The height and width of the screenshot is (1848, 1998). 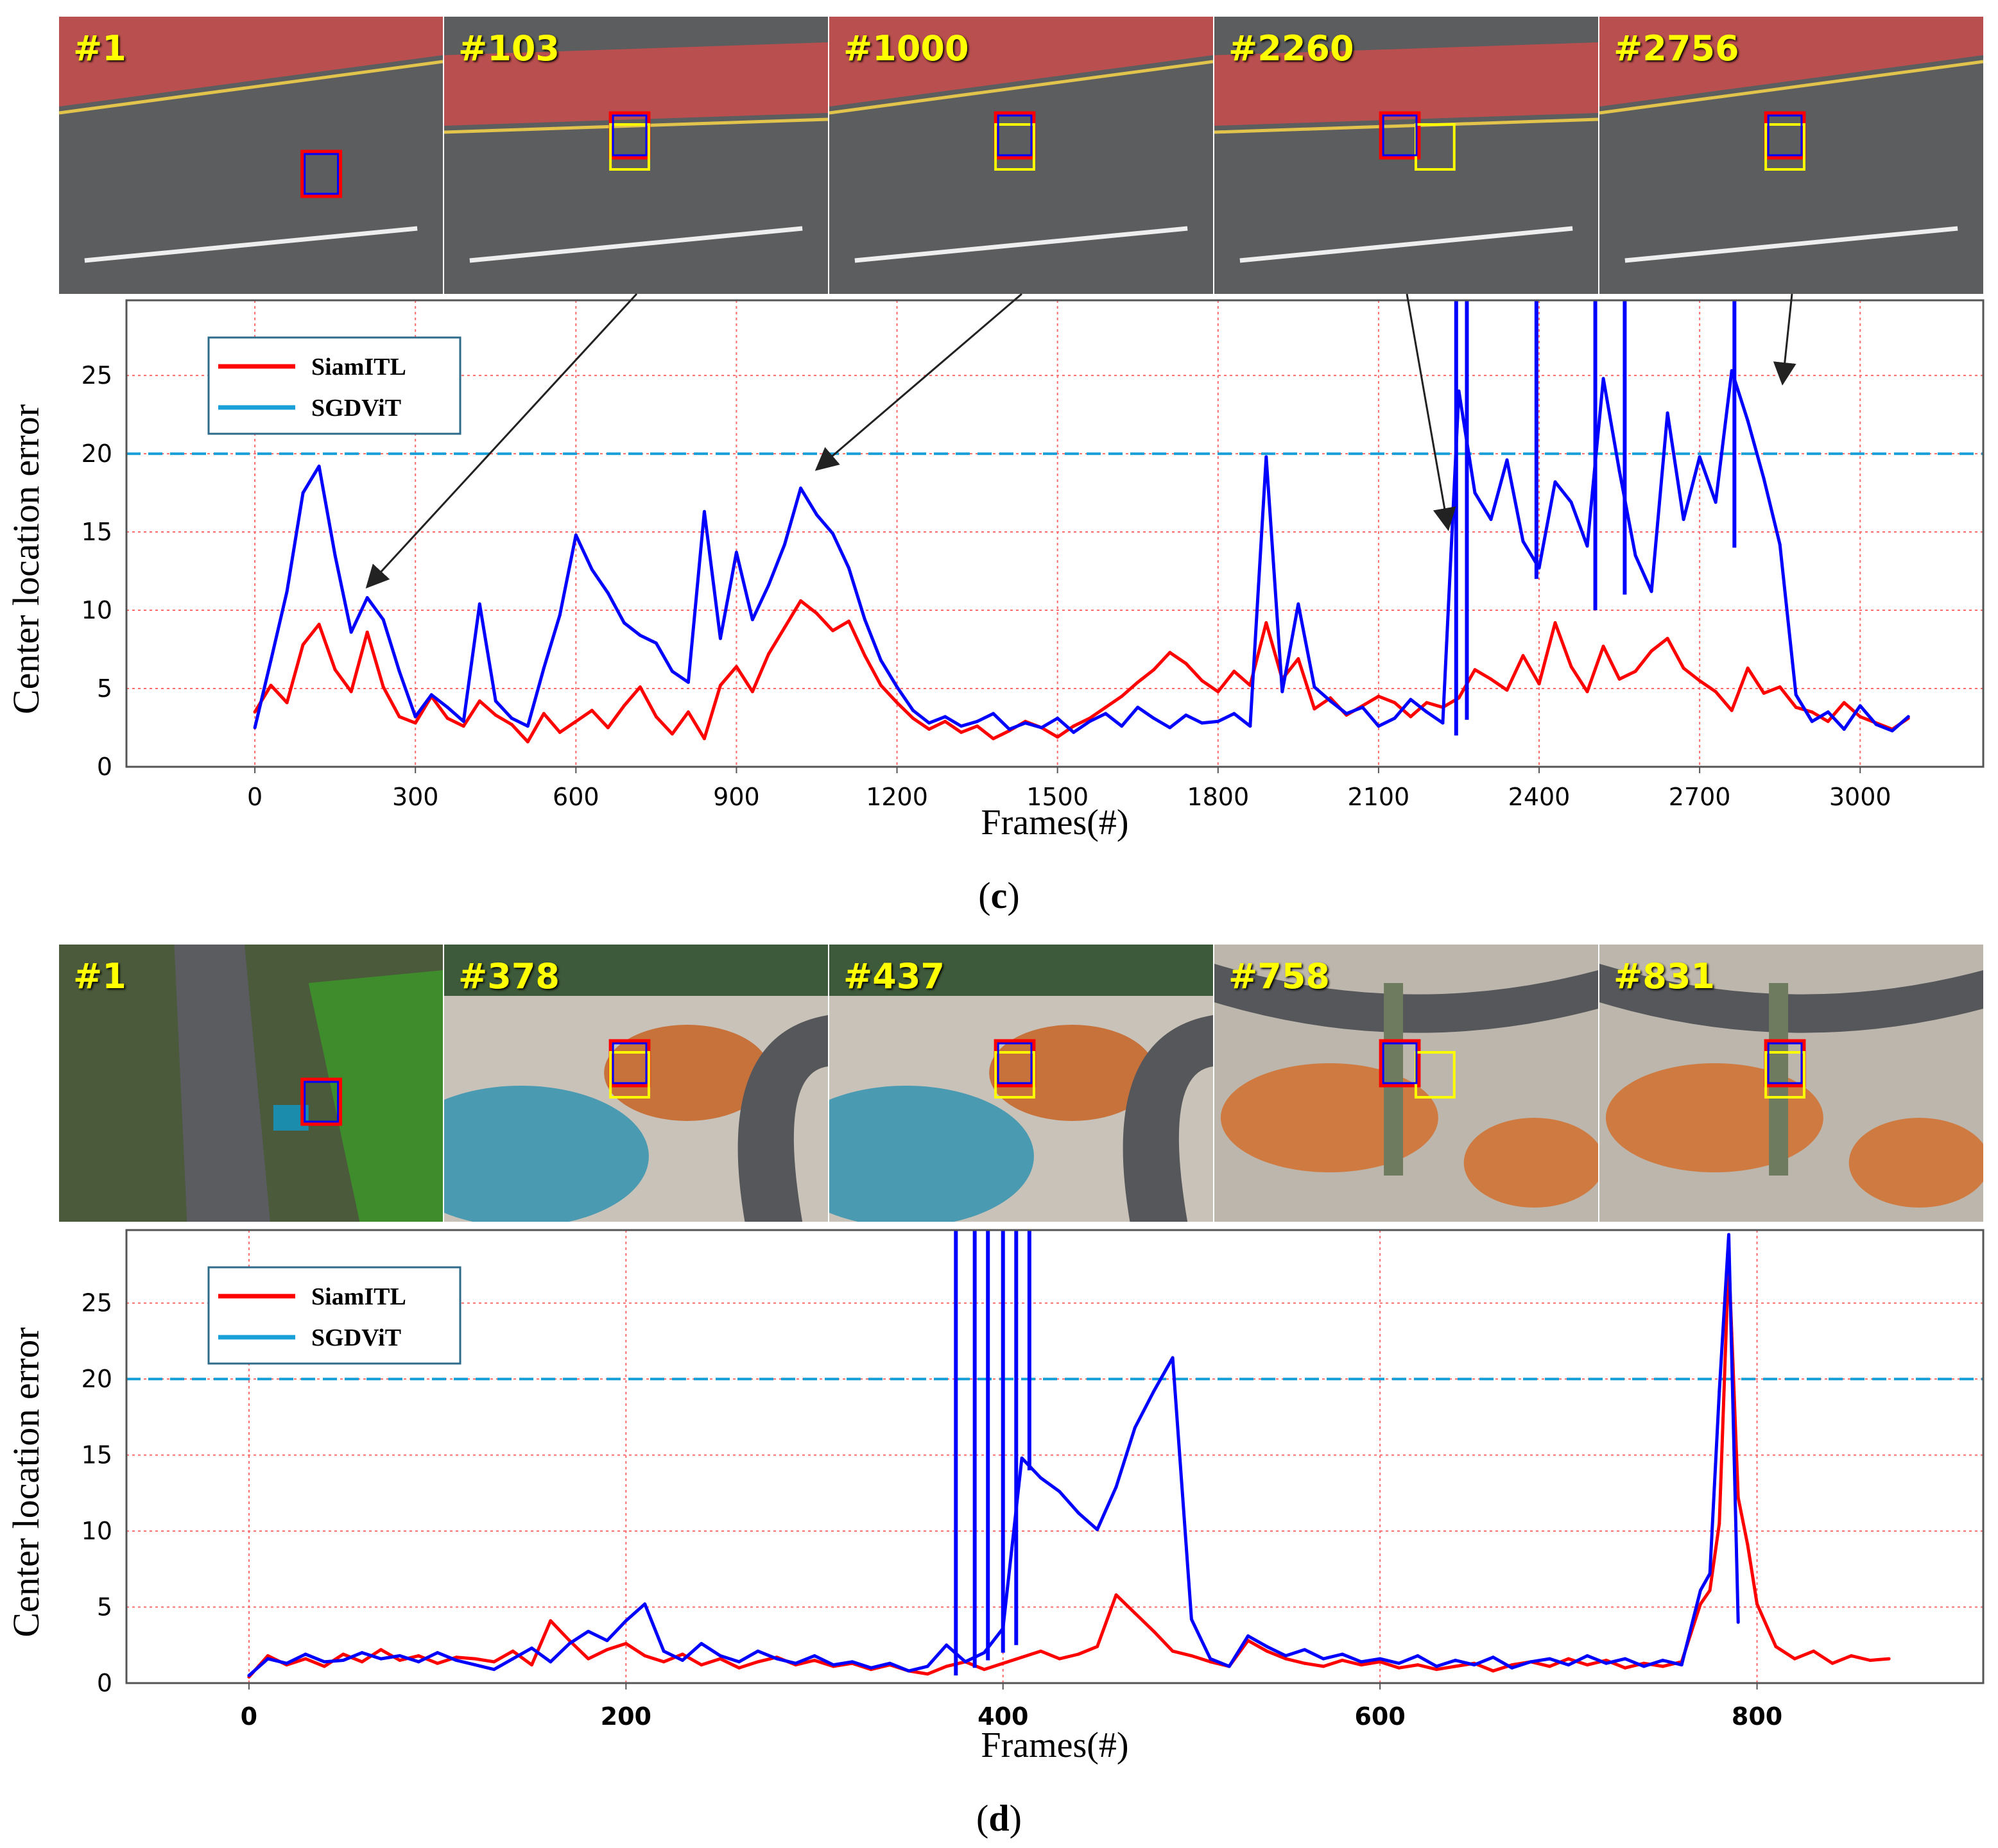 What do you see at coordinates (1015, 147) in the screenshot?
I see `tracker-box-yellow` at bounding box center [1015, 147].